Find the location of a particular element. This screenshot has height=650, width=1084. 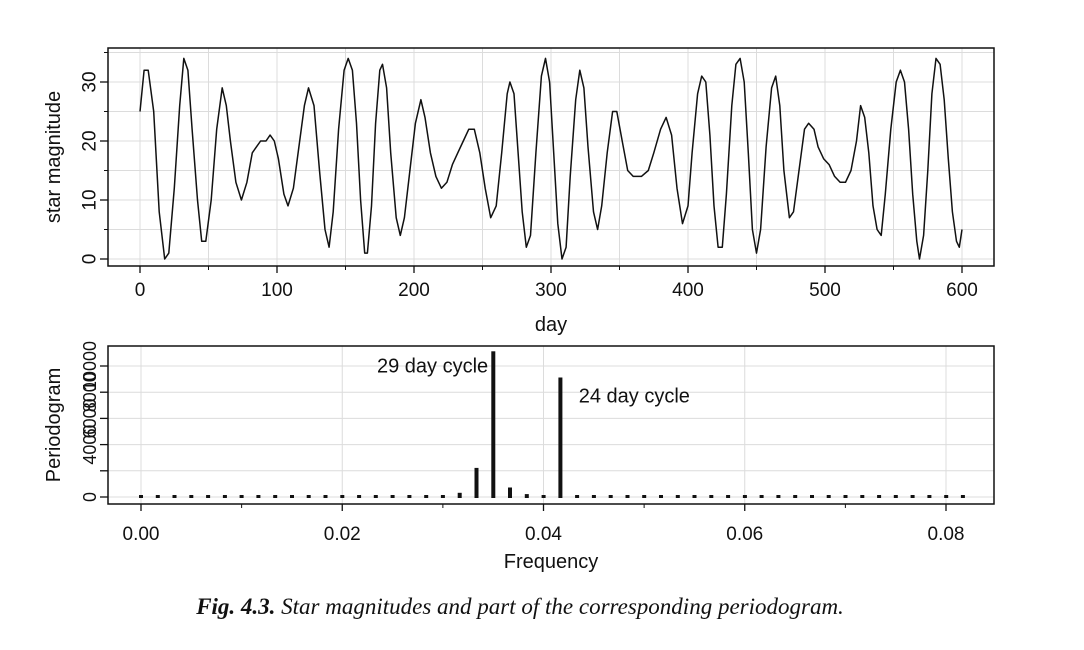

periodogram-y-tick-label: 8000 is located at coordinates (90, 392).